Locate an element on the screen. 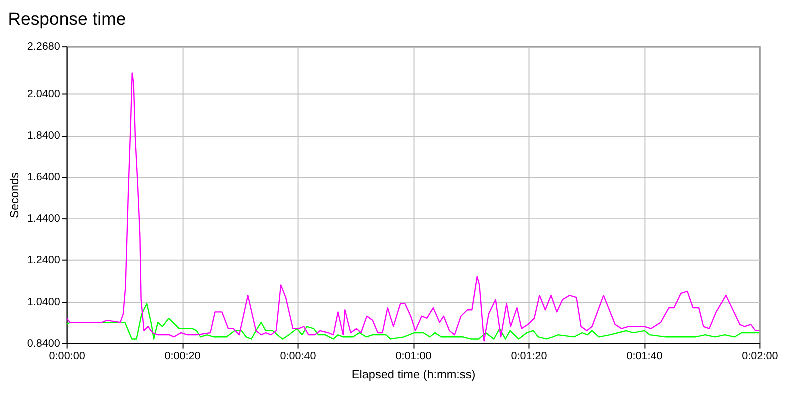 The image size is (800, 400). x-tick-label: 0:01:20 is located at coordinates (529, 356).